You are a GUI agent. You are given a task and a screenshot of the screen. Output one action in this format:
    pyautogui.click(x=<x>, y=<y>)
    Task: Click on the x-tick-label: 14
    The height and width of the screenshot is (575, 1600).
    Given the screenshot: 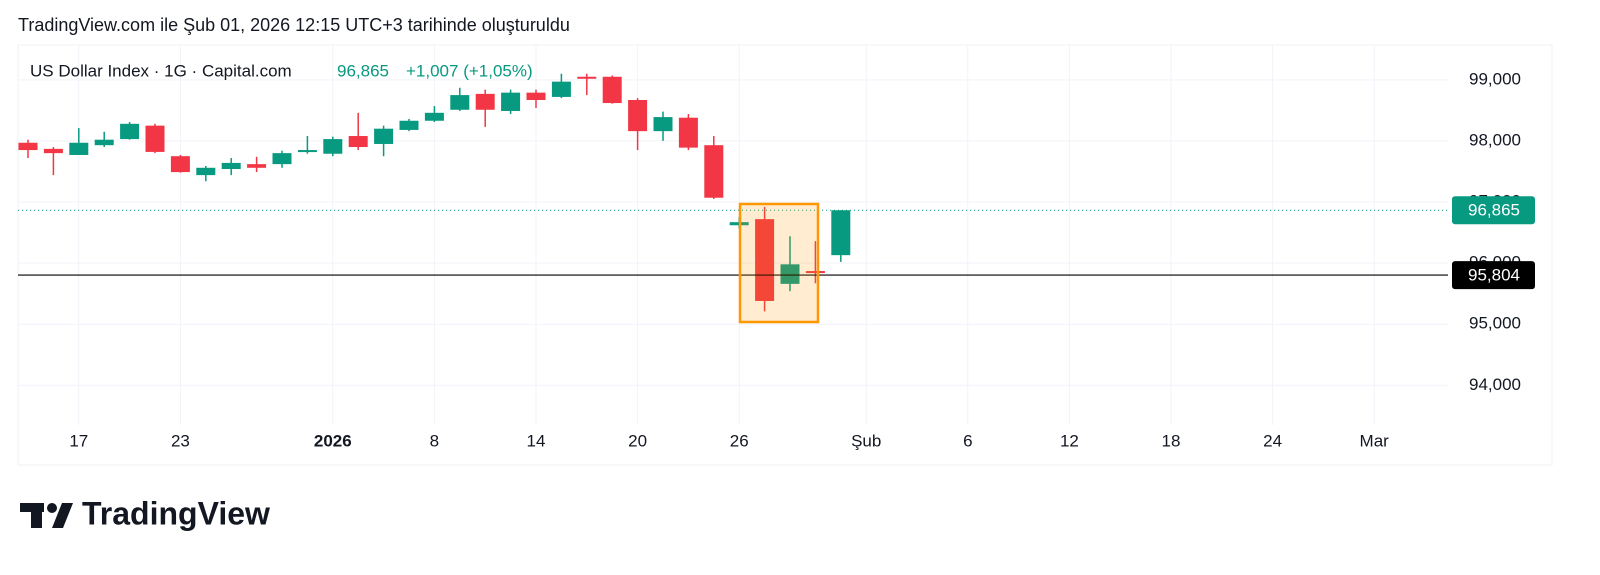 What is the action you would take?
    pyautogui.click(x=536, y=440)
    